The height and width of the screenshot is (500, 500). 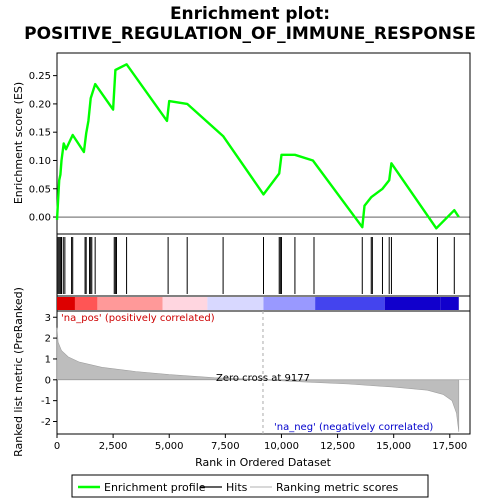 What do you see at coordinates (40, 133) in the screenshot?
I see `es-y-tick-label: 0.15` at bounding box center [40, 133].